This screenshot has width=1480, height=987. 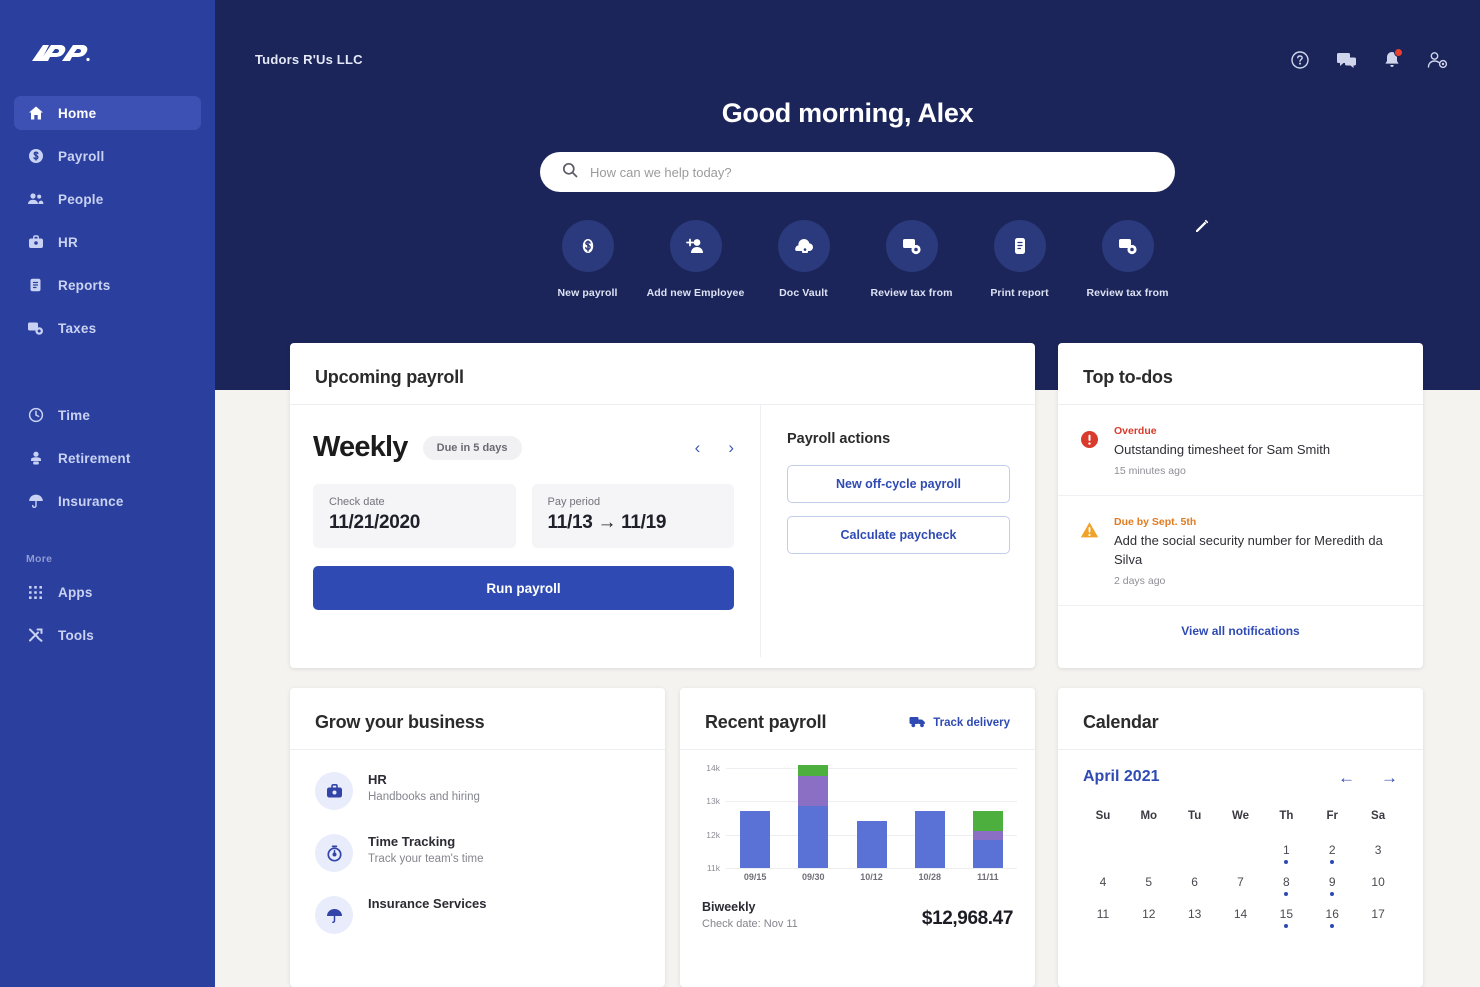 I want to click on calendar-day-number: 1, so click(x=1286, y=850).